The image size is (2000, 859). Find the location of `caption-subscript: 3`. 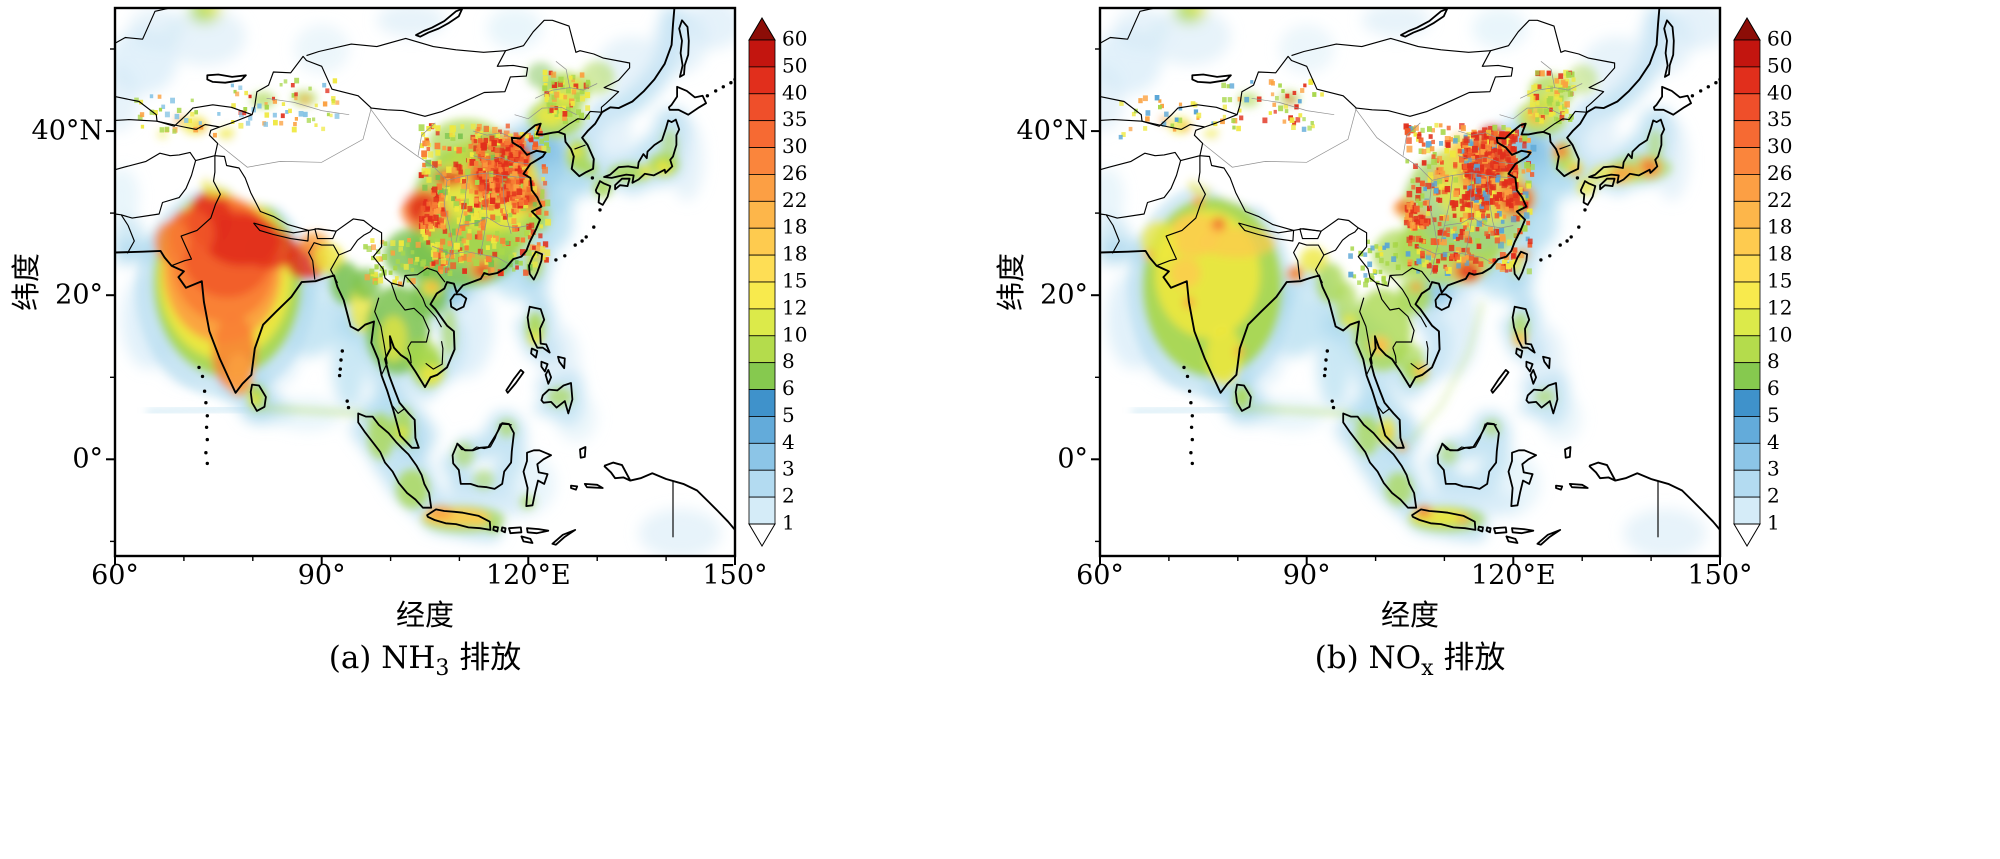

caption-subscript: 3 is located at coordinates (442, 669).